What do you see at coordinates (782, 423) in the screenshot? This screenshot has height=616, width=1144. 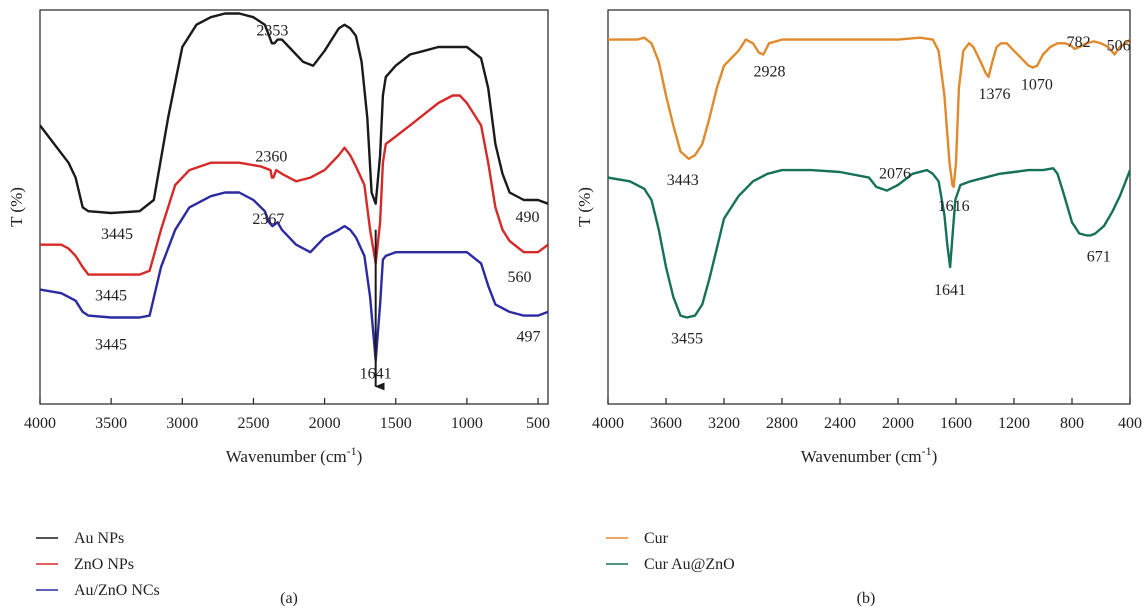 I see `x-tick-label: 2800` at bounding box center [782, 423].